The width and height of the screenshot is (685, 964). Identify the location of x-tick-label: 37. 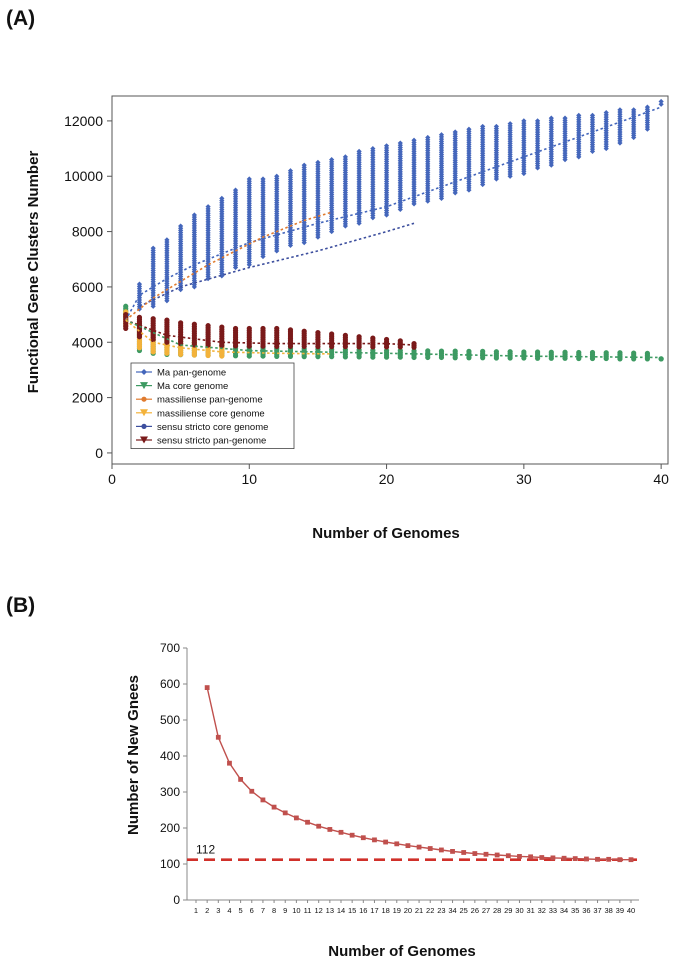
(597, 910).